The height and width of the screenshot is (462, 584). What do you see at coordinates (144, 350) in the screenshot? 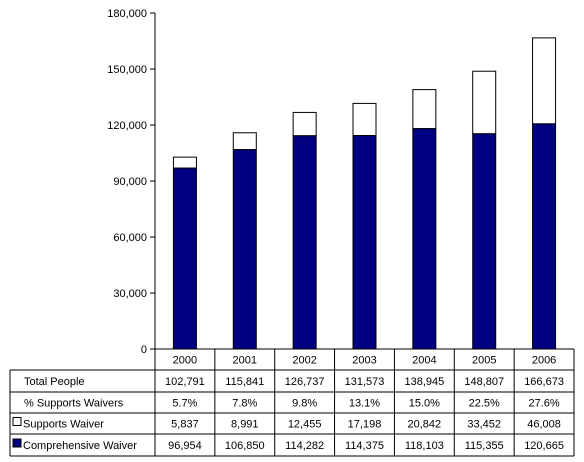
I see `y-tick-label: 0` at bounding box center [144, 350].